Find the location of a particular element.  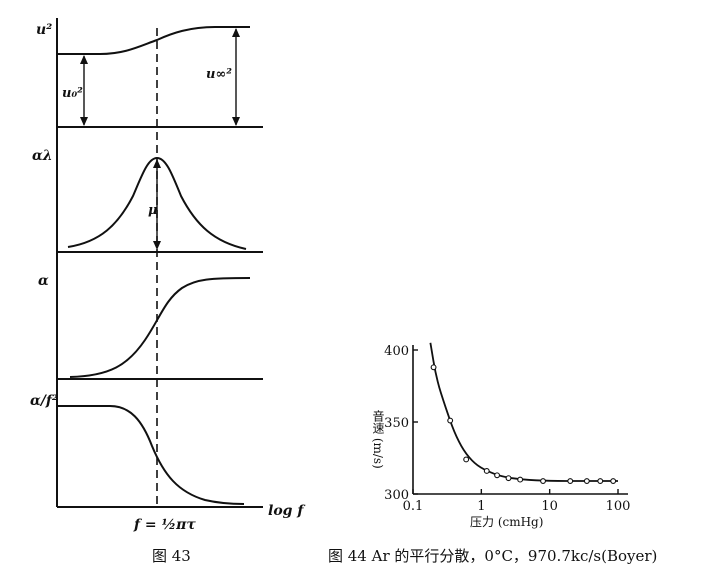

panel3-ylabel: α is located at coordinates (43, 281).